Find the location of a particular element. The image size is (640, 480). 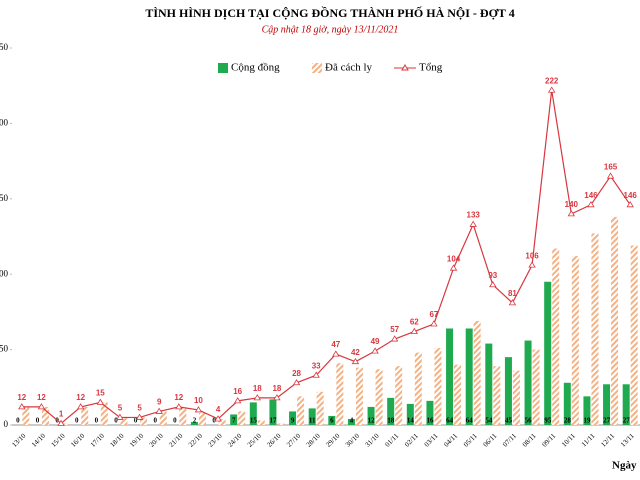

line-value-label: 106 is located at coordinates (532, 255).